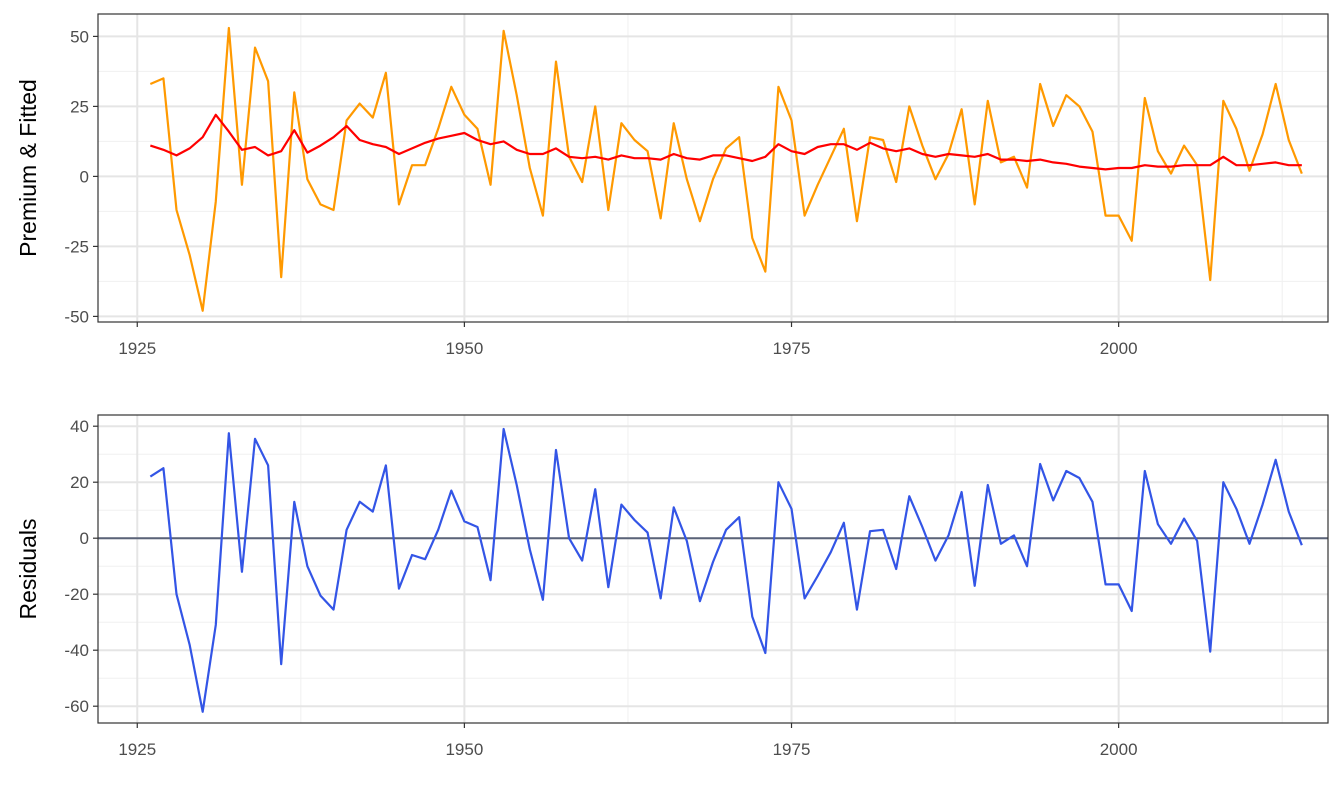  I want to click on premium-fitted-x-tick-label: 1950, so click(464, 348).